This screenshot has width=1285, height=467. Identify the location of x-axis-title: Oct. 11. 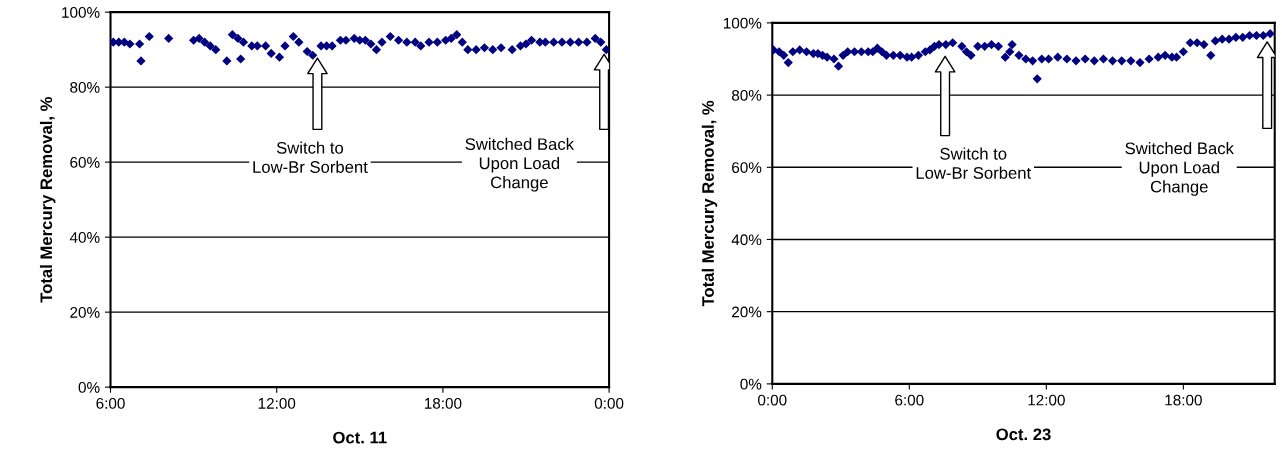
(360, 437).